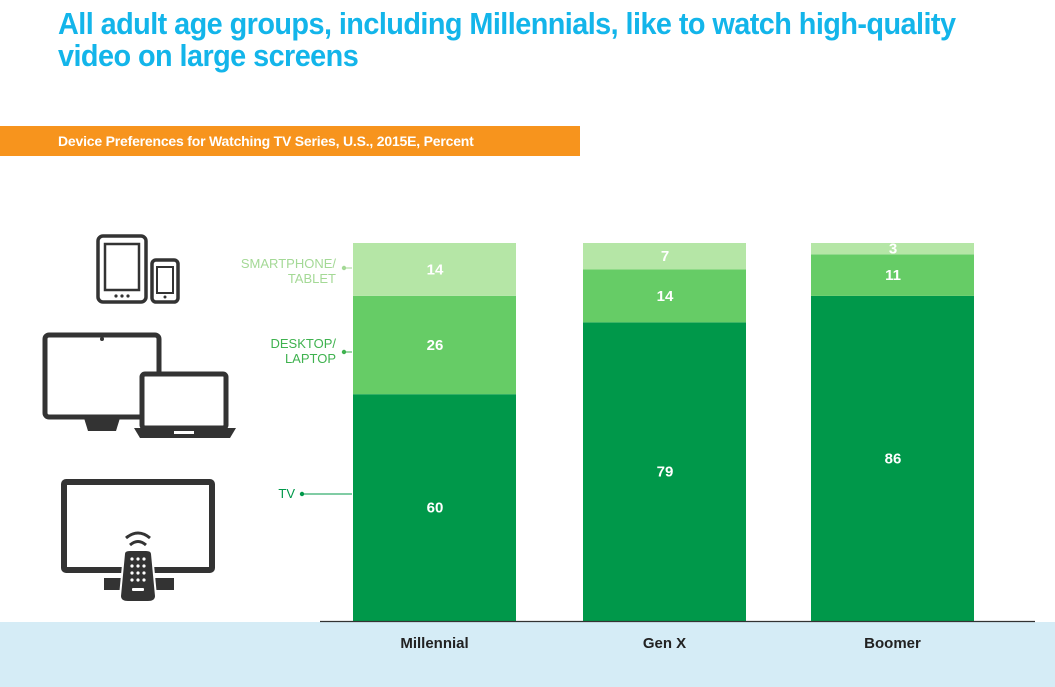 Image resolution: width=1055 pixels, height=687 pixels. I want to click on legend-label: SMARTPHONE/, so click(288, 263).